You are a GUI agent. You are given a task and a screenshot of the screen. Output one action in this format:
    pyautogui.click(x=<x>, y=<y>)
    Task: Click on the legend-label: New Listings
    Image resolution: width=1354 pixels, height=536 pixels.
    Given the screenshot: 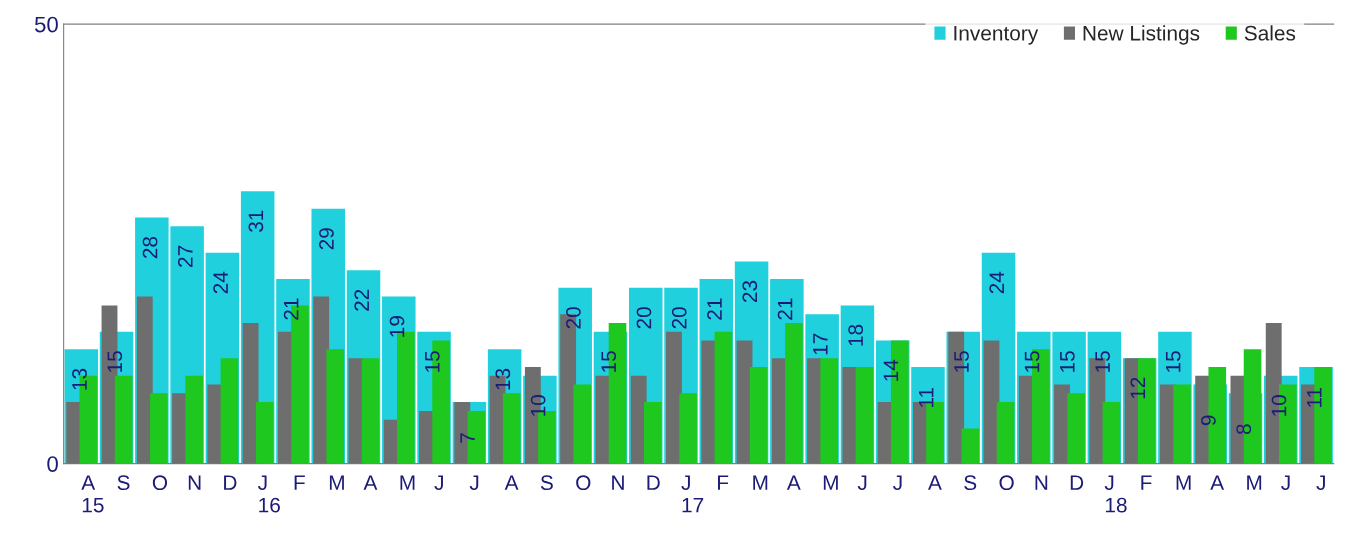 What is the action you would take?
    pyautogui.click(x=1141, y=35)
    